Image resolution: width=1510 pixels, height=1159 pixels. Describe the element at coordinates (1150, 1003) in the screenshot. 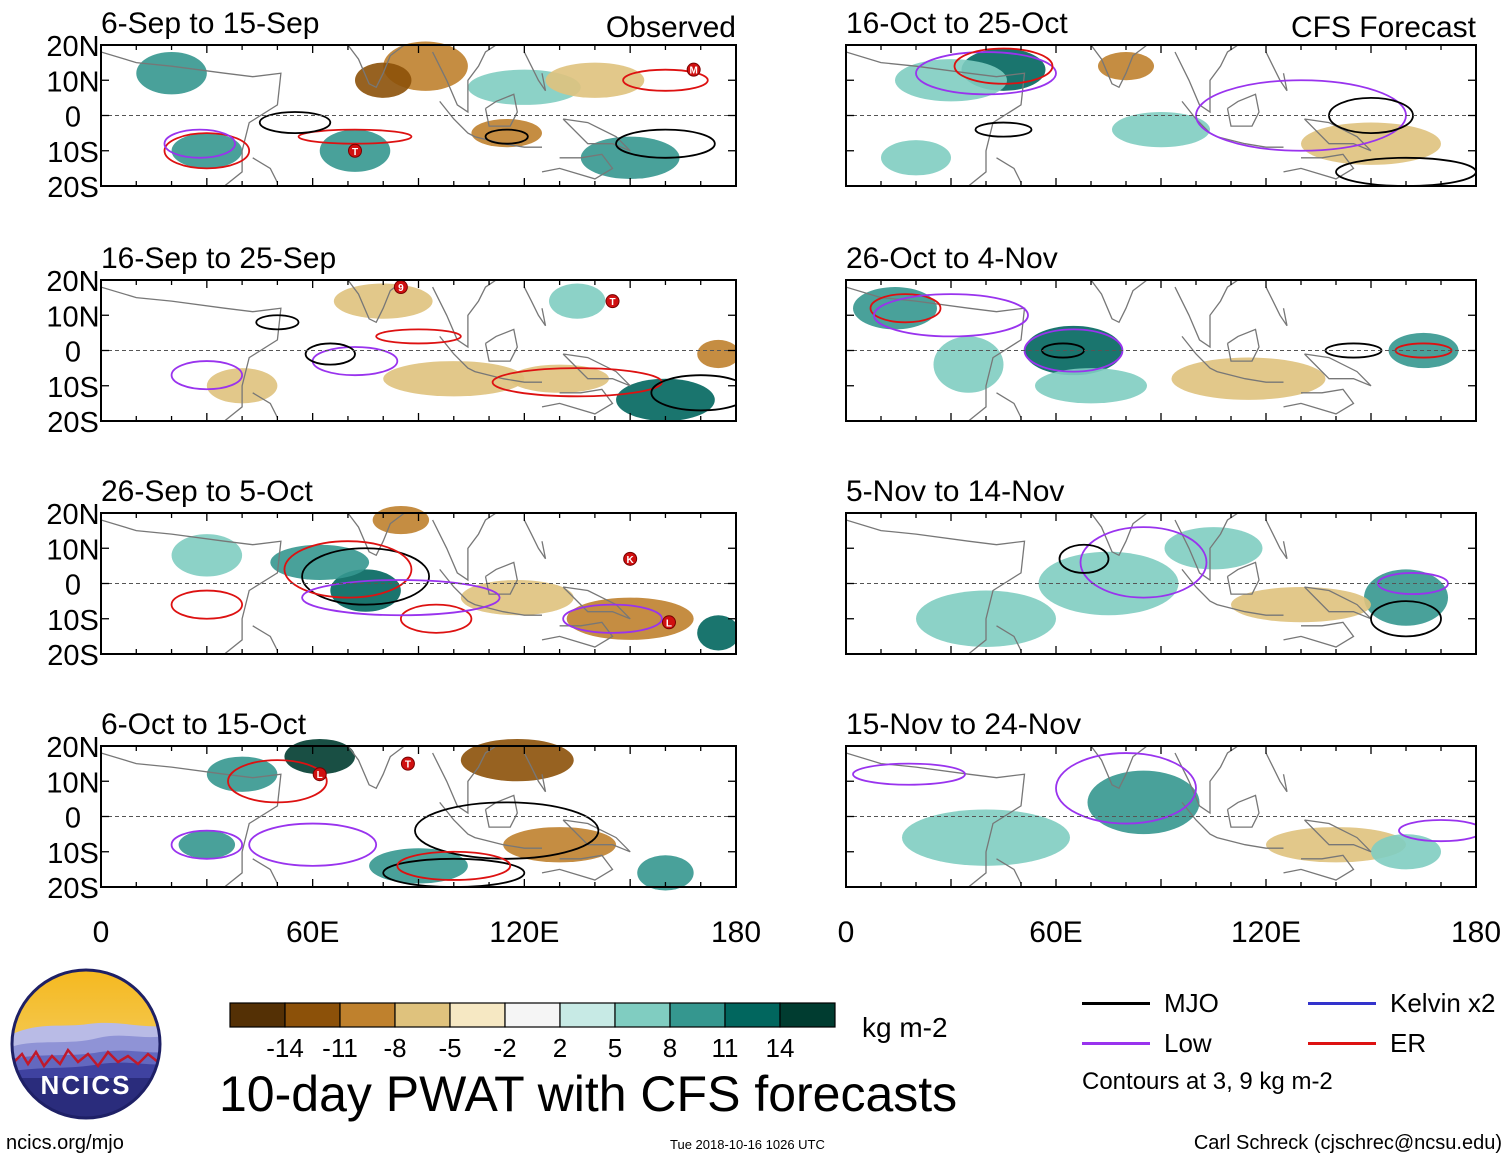

I see `legend-item-mjo: MJO` at that location.